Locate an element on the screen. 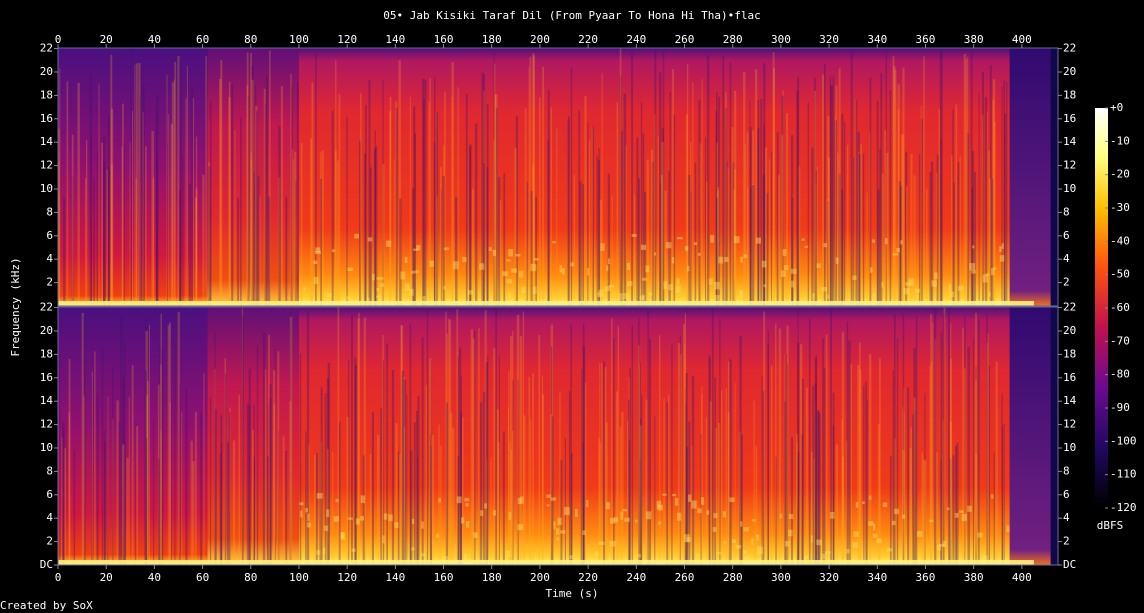 The height and width of the screenshot is (613, 1144). x-tick-label: 200 is located at coordinates (540, 577).